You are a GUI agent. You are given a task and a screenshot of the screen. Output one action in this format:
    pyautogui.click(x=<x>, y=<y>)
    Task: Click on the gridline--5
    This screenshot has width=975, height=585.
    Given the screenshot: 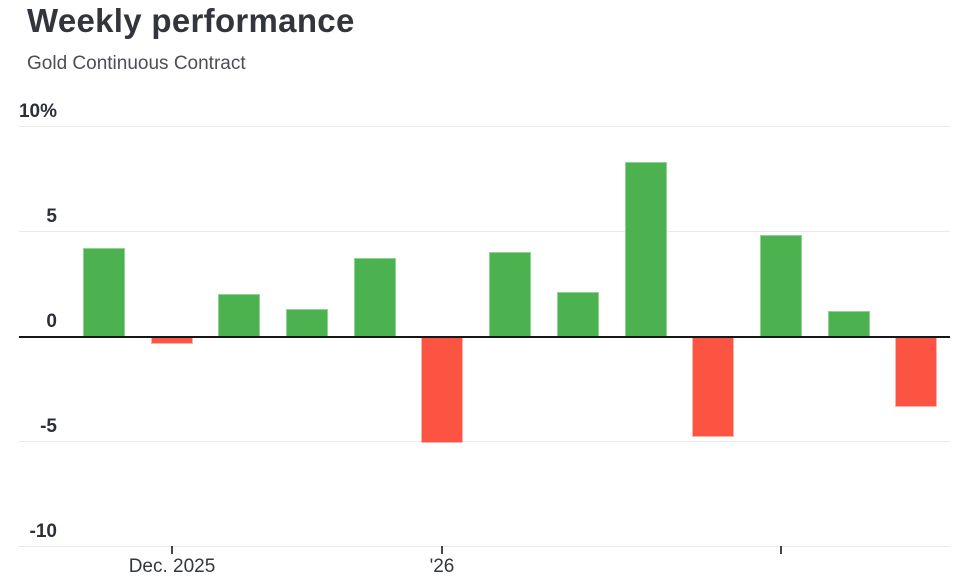 What is the action you would take?
    pyautogui.click(x=484, y=441)
    